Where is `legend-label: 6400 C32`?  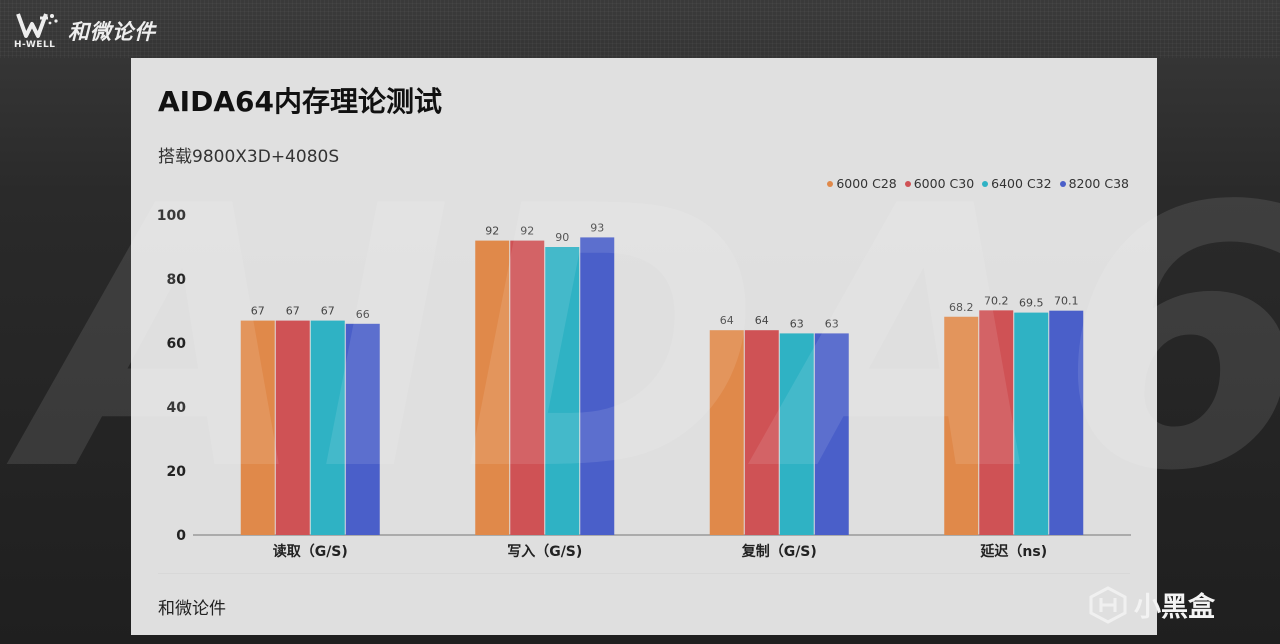 legend-label: 6400 C32 is located at coordinates (1021, 183).